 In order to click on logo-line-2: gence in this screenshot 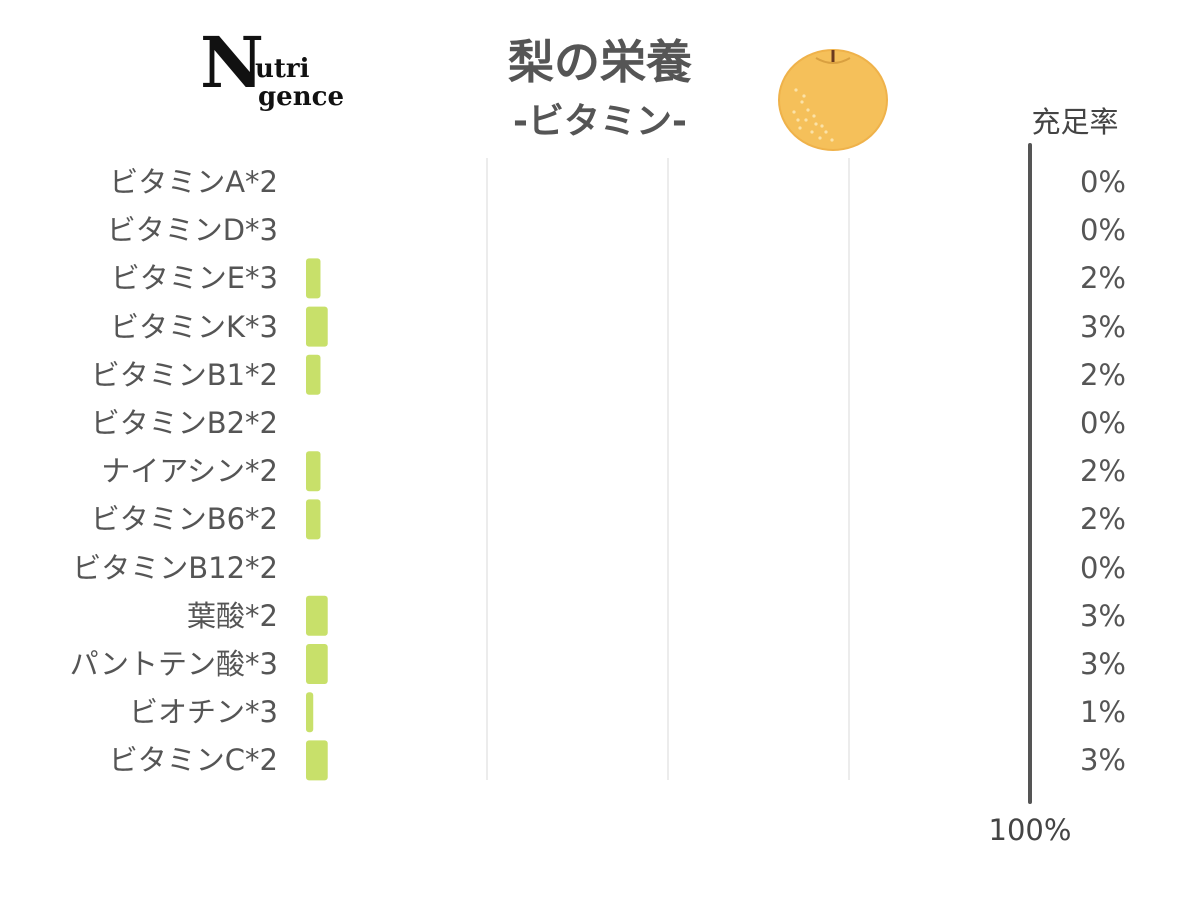, I will do `click(301, 97)`.